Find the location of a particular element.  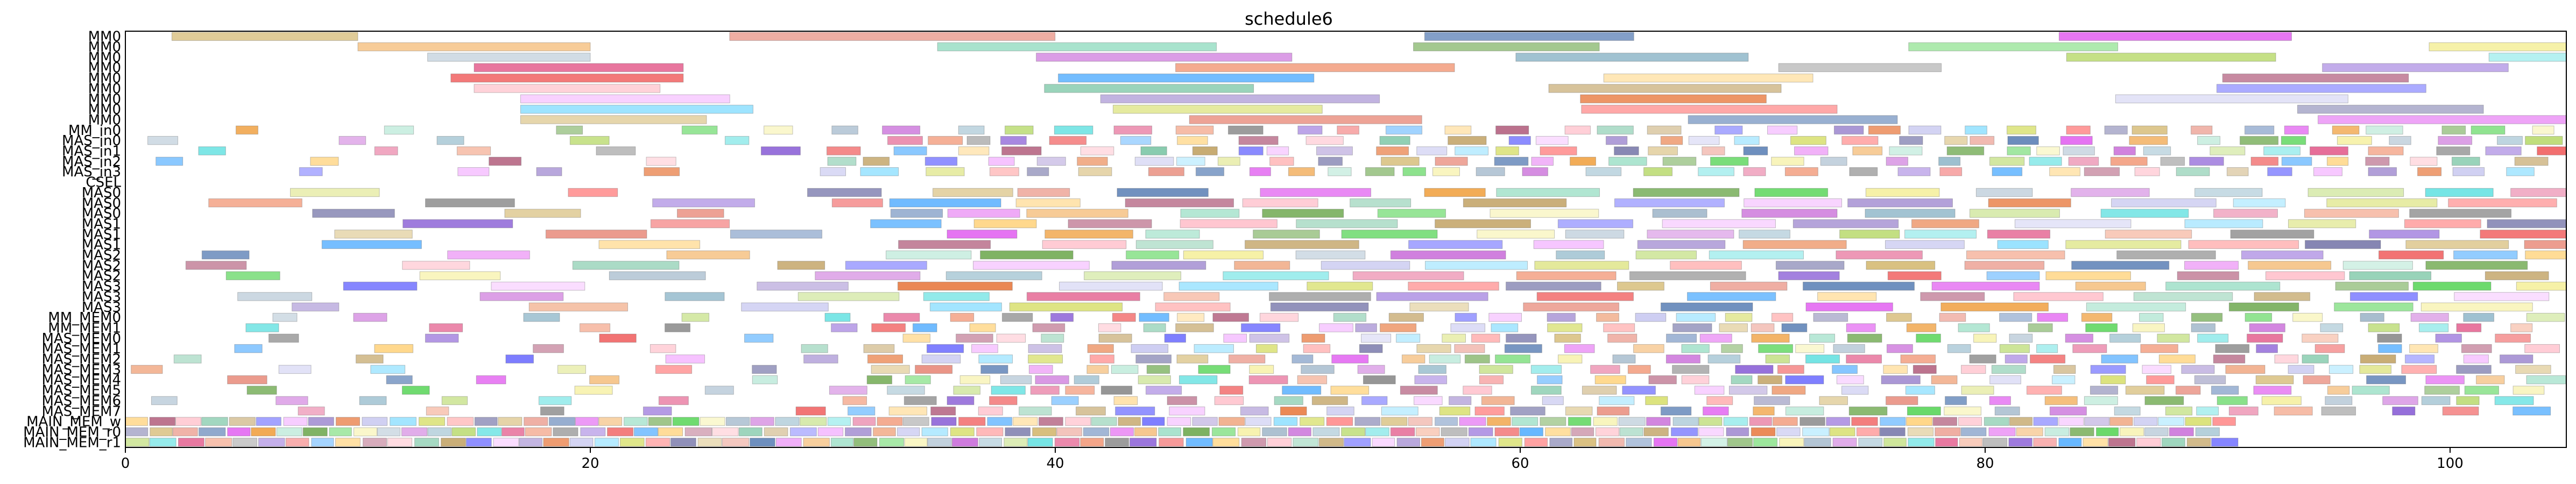

row-label: MAS_in2 is located at coordinates (91, 162).